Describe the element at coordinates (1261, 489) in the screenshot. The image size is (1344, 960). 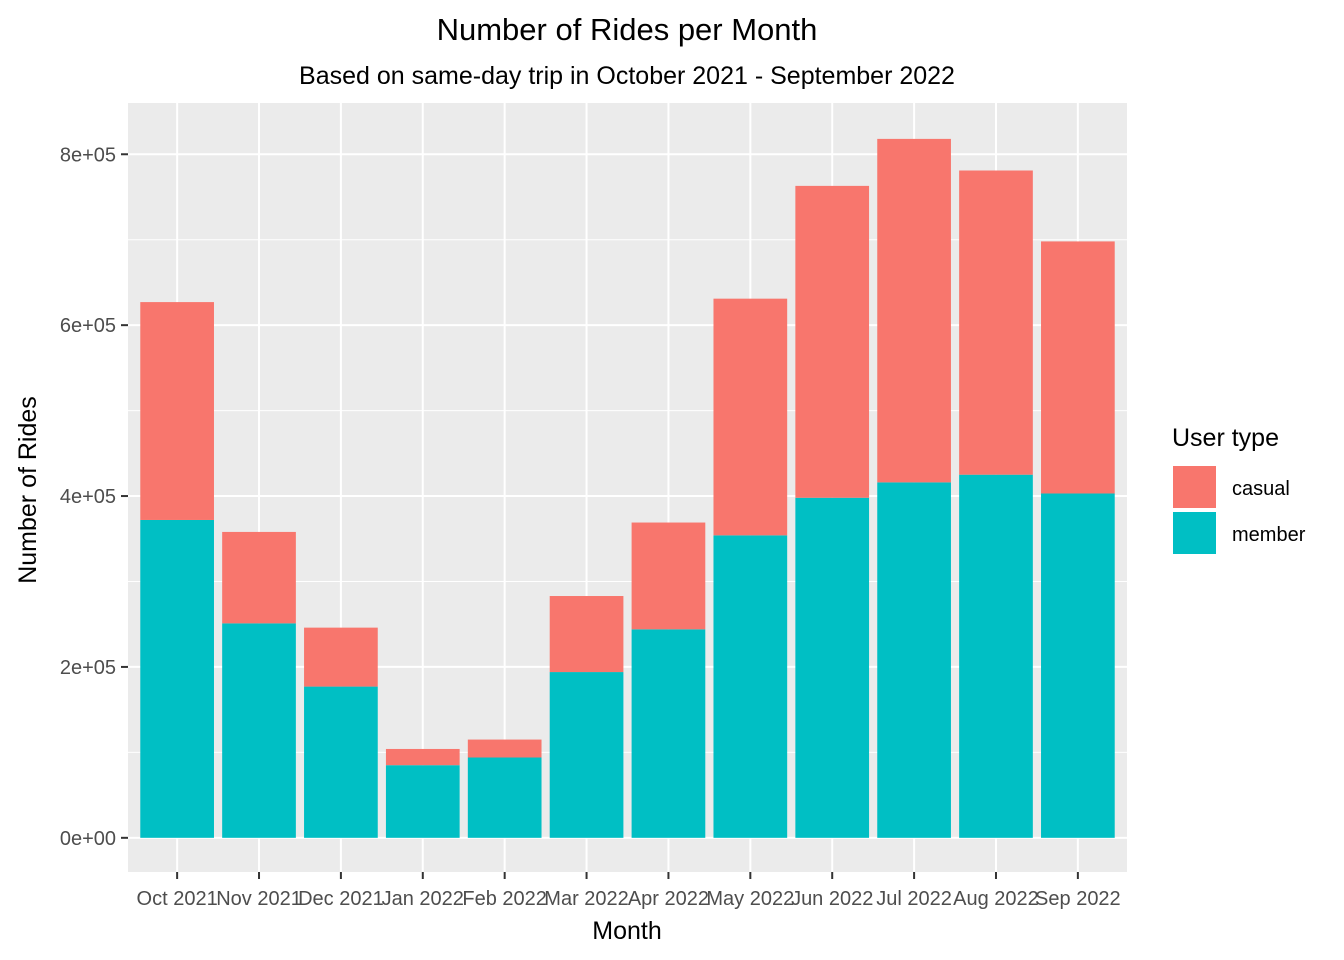
I see `legend-label-casual: casual` at that location.